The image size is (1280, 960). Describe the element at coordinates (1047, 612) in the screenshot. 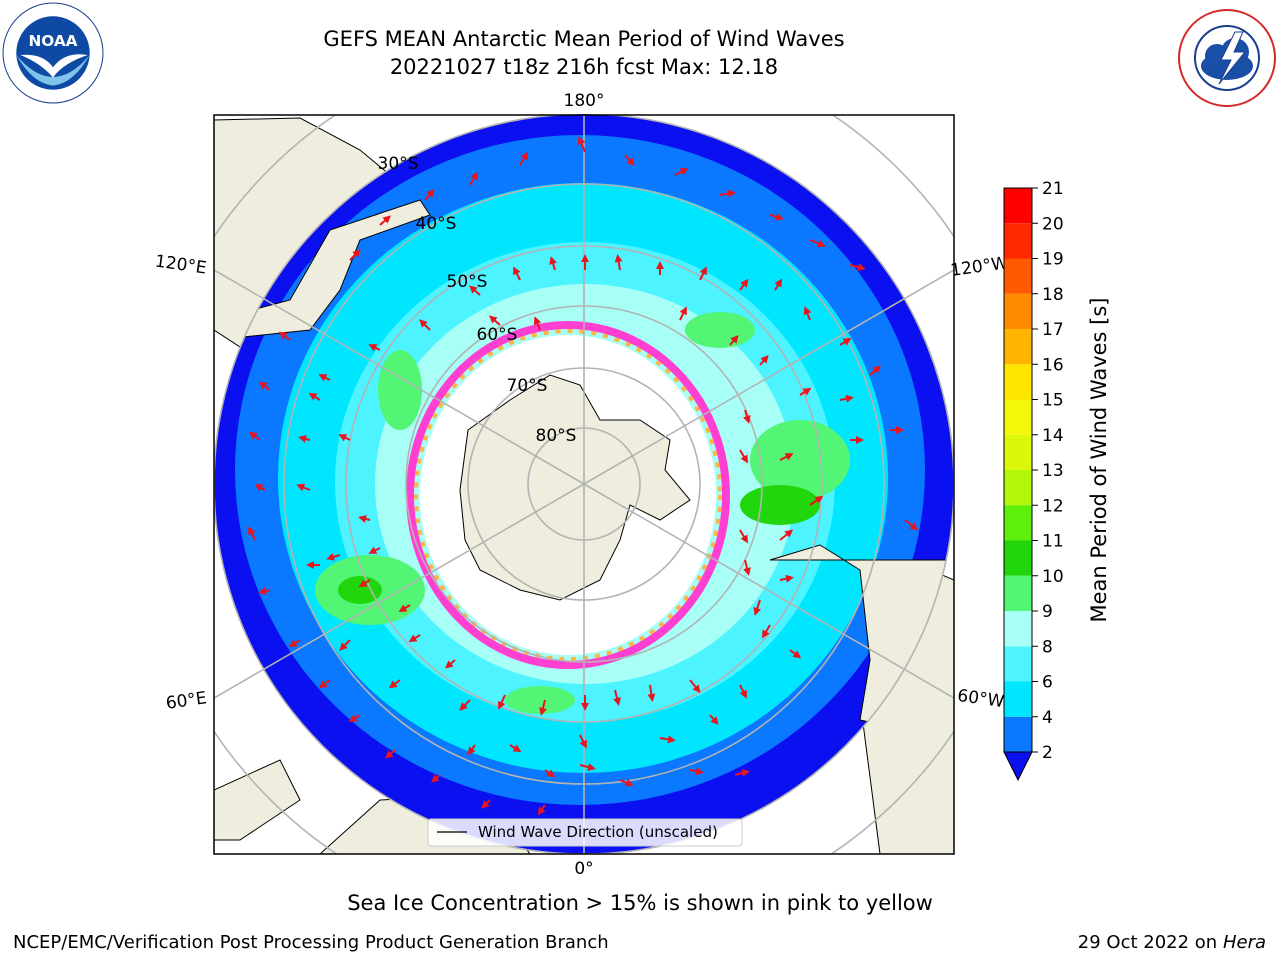

I see `colorbar-tick-label: 9` at that location.